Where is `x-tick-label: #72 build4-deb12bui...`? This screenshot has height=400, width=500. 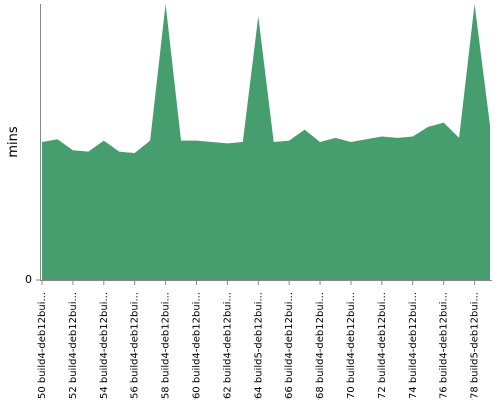 x-tick-label: #72 build4-deb12bui... is located at coordinates (382, 346).